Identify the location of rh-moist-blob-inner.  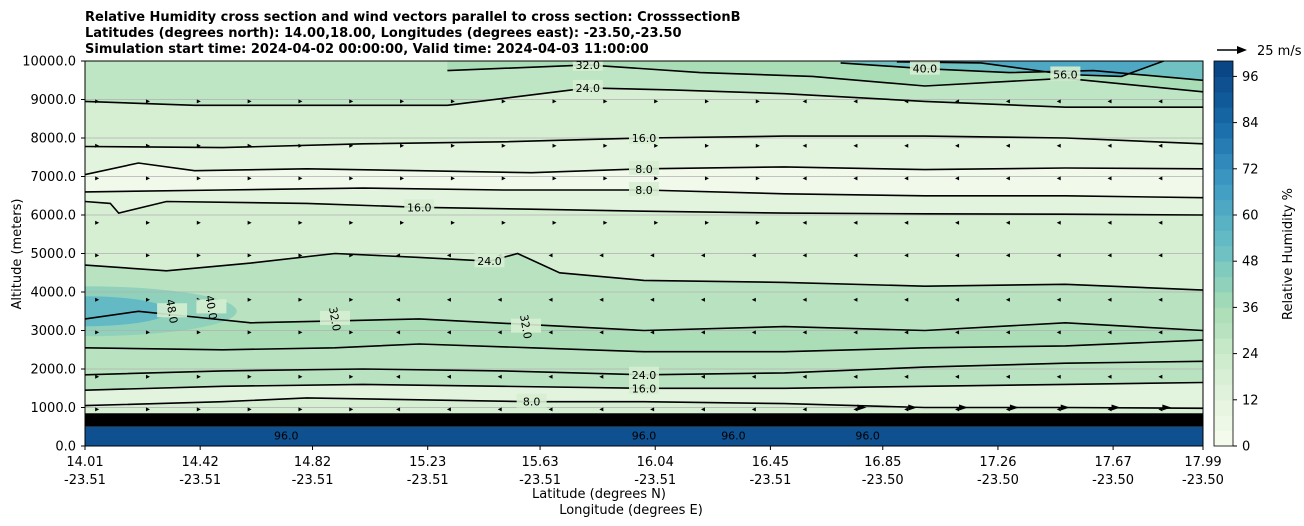
(127, 311).